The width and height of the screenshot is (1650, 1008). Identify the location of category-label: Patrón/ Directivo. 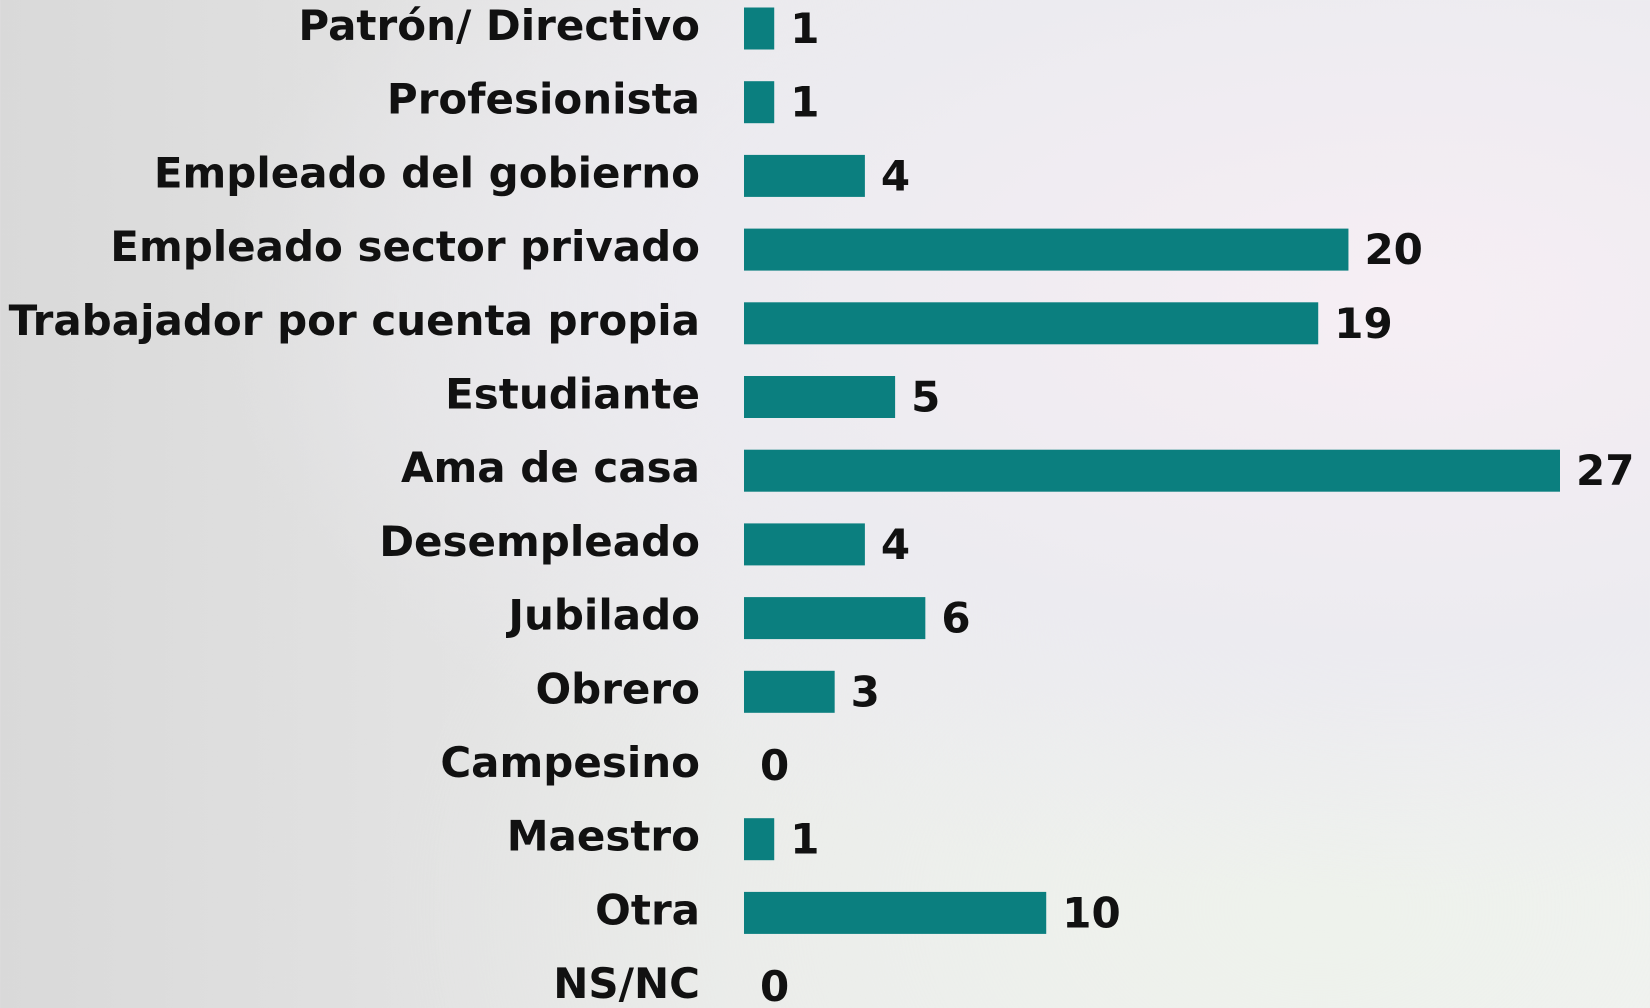
(499, 25).